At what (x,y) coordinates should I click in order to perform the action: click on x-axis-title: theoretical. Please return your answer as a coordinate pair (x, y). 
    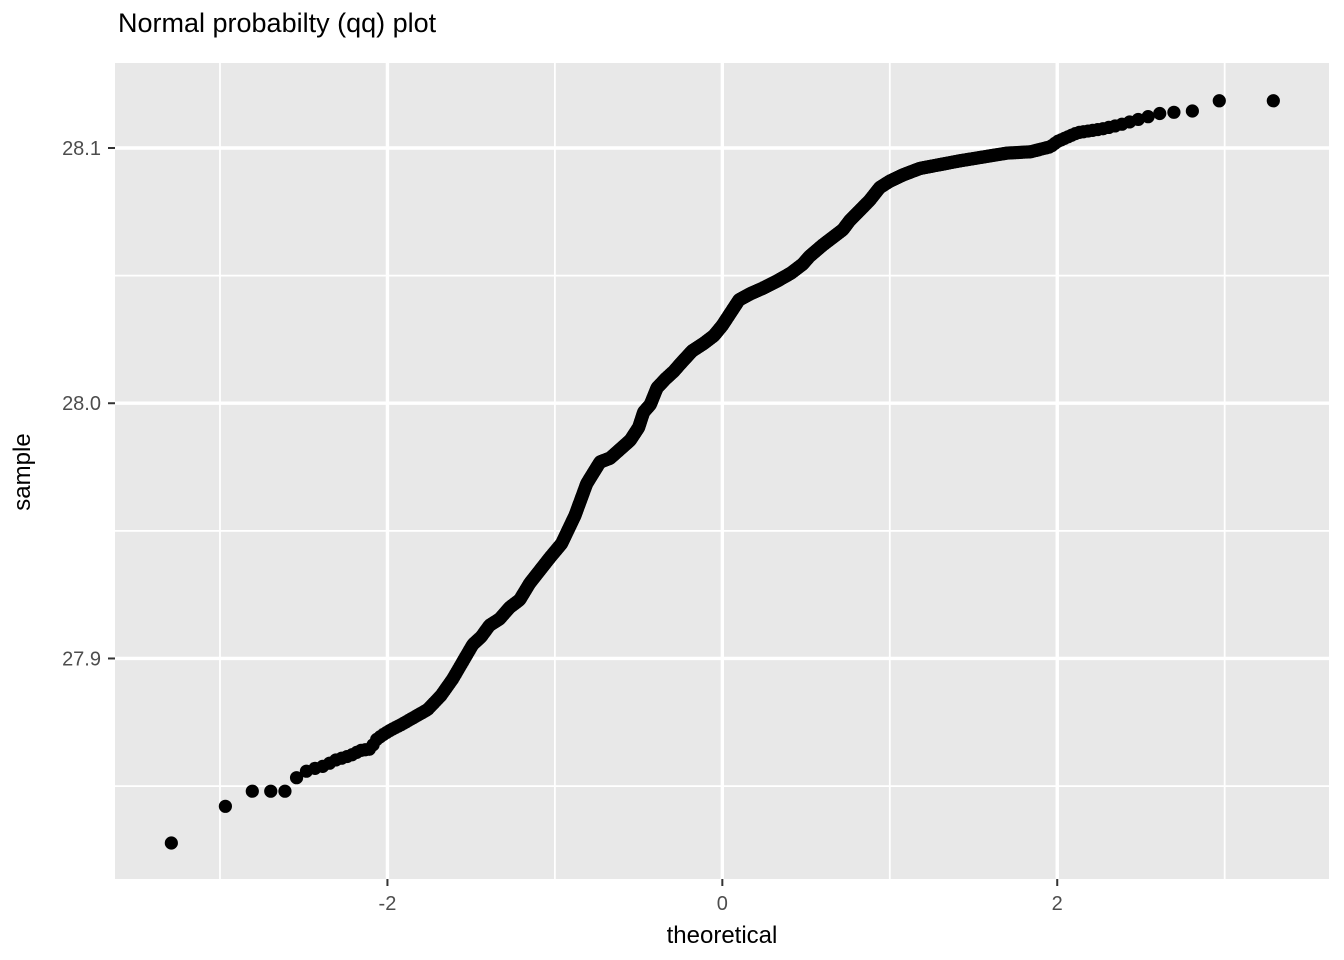
    Looking at the image, I should click on (722, 935).